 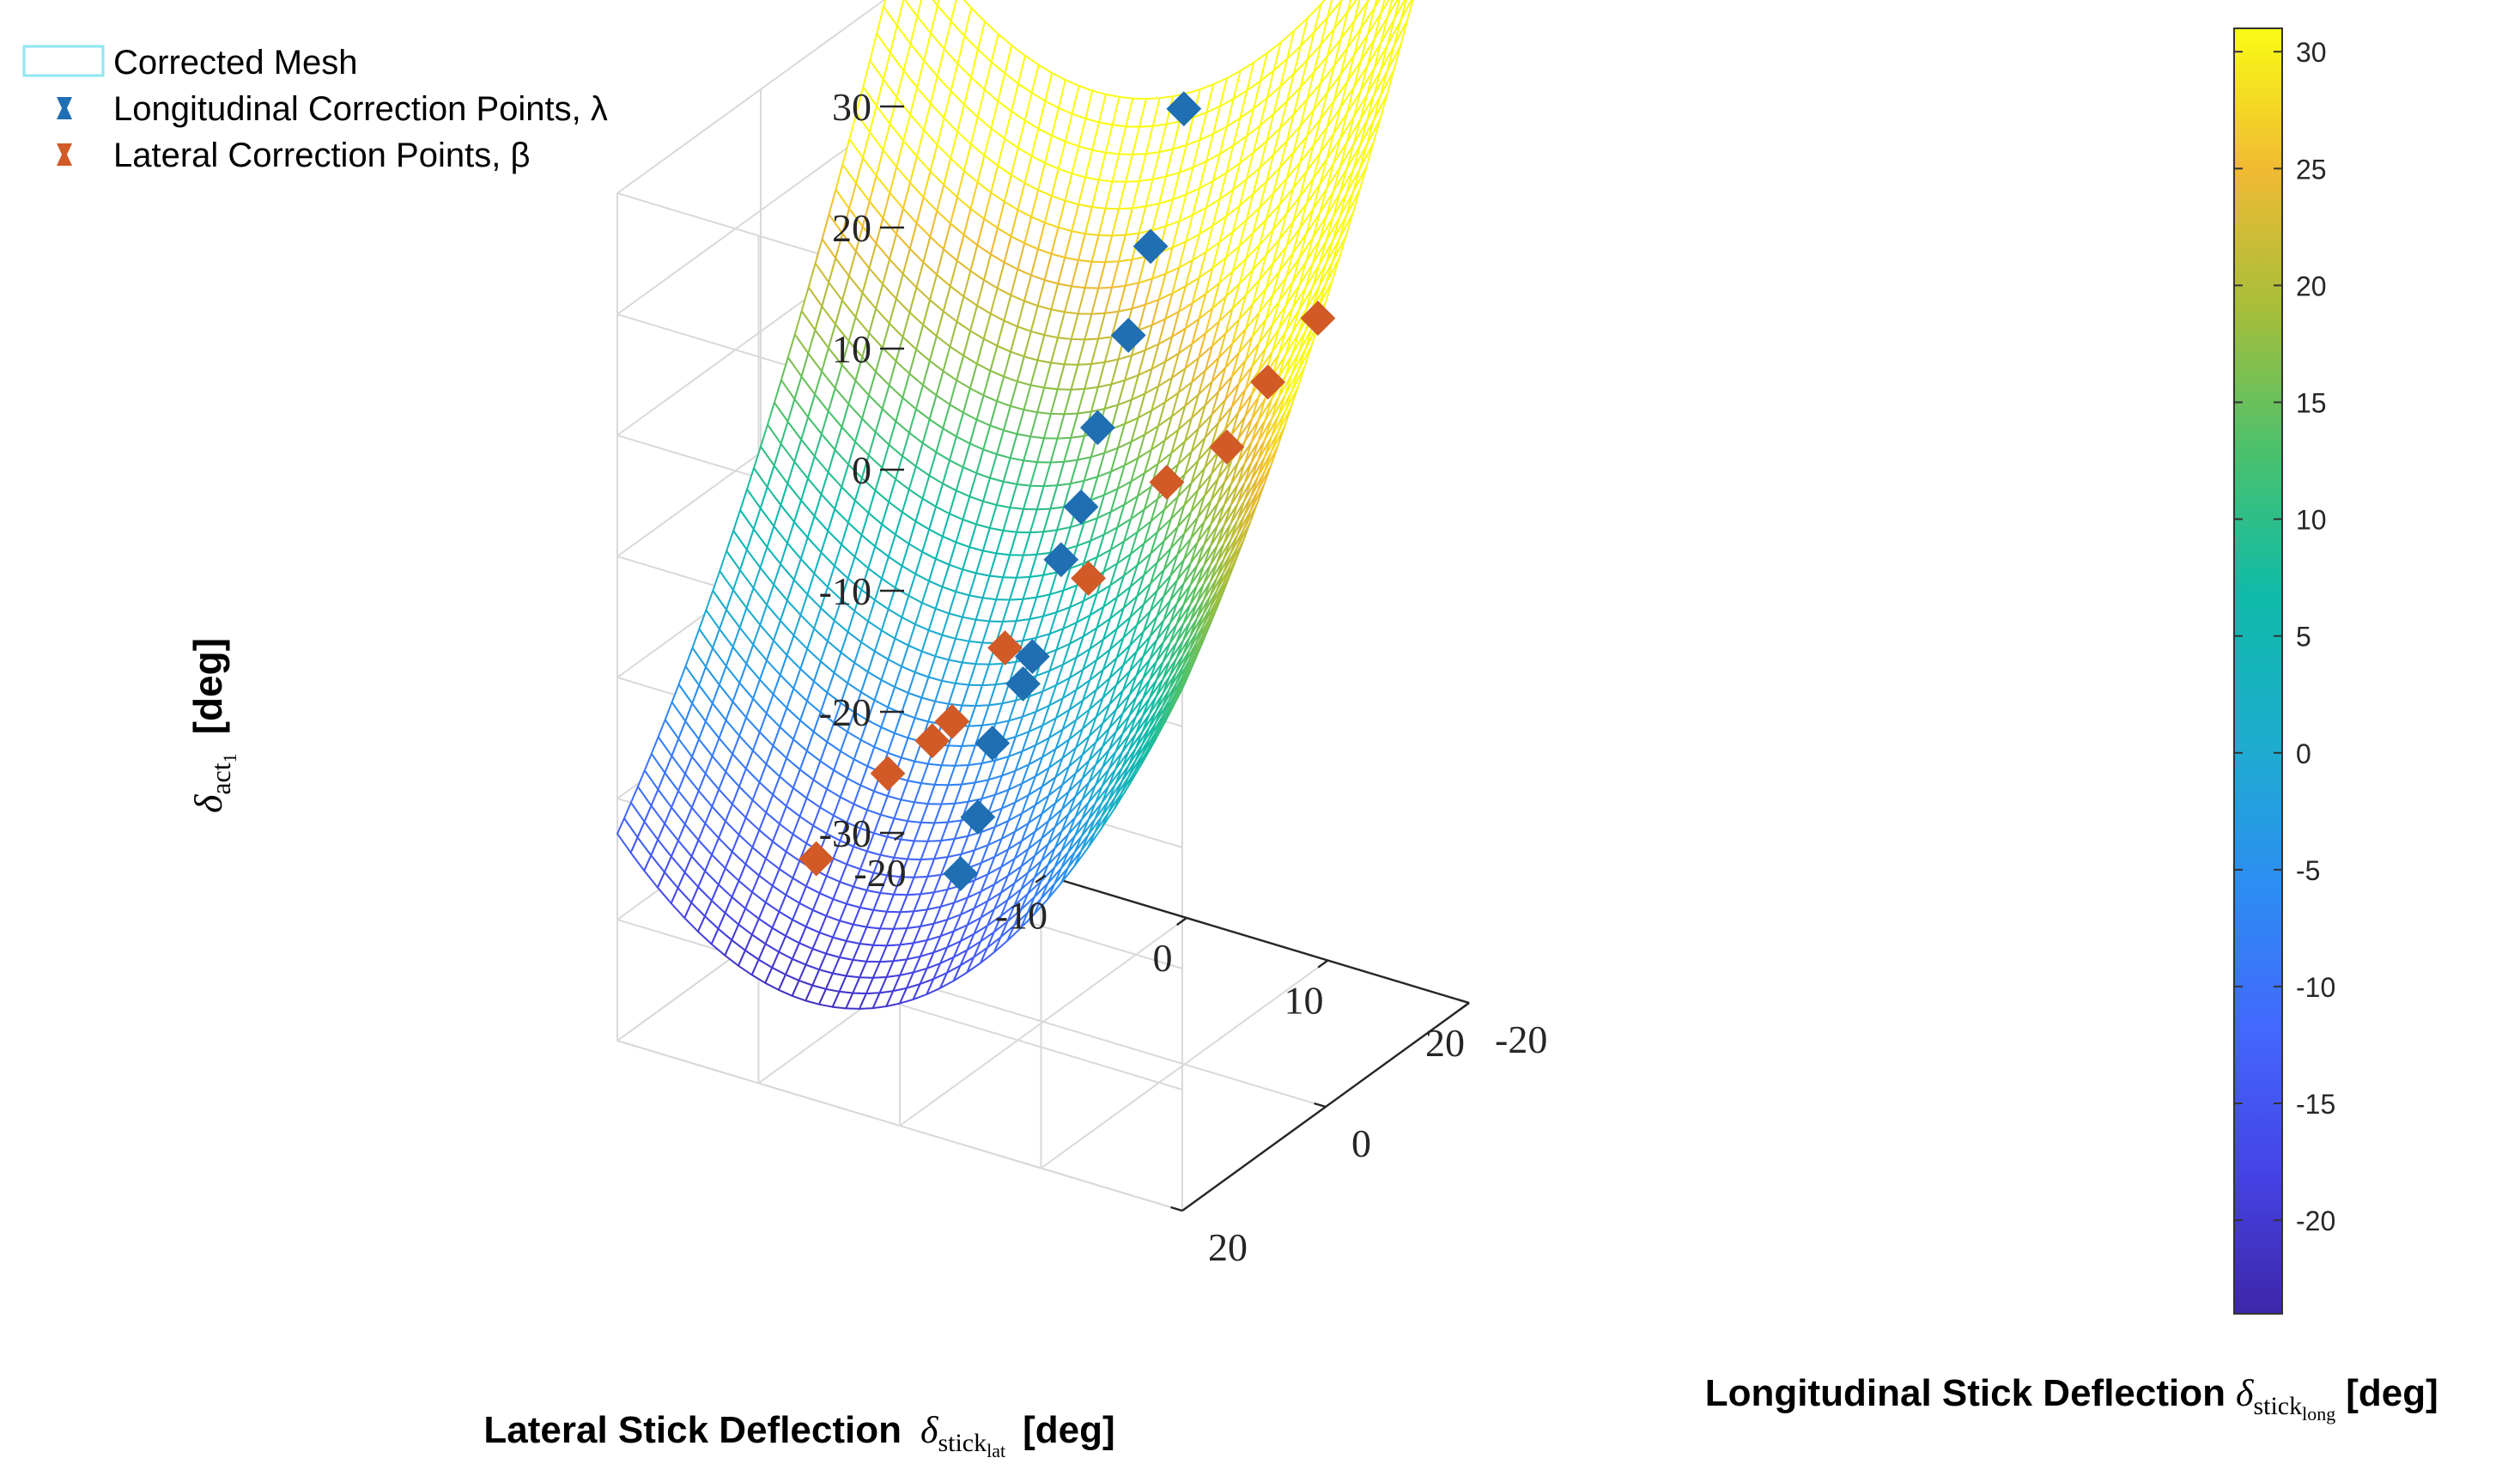 What do you see at coordinates (2312, 520) in the screenshot?
I see `colorbar-tick-label-6: 10` at bounding box center [2312, 520].